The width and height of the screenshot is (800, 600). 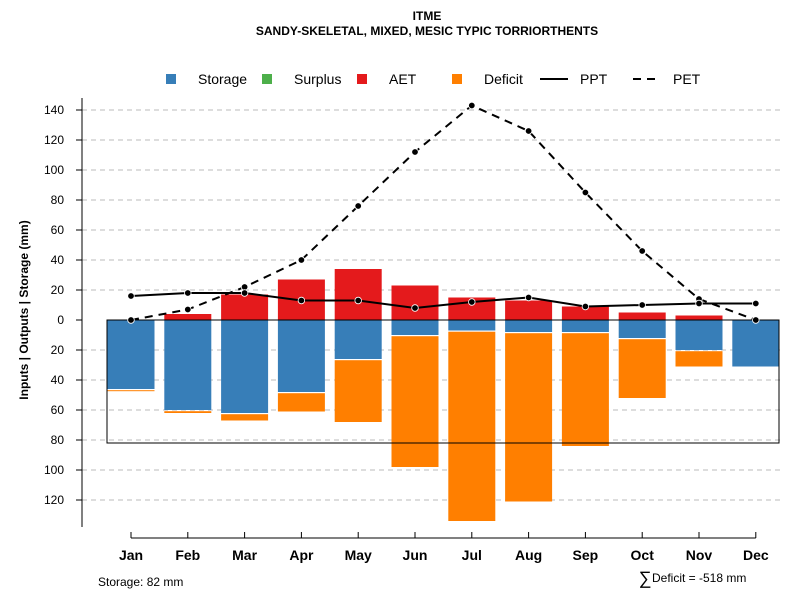 I want to click on legend-label-surplus: Surplus, so click(x=317, y=79).